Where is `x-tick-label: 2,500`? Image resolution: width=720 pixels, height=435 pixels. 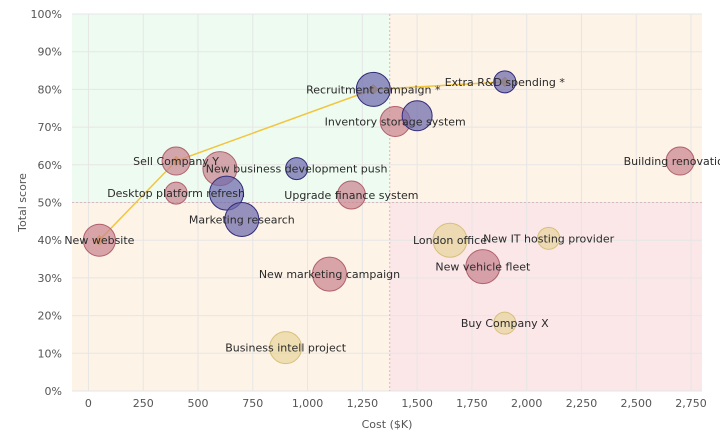
x-tick-label: 2,500 is located at coordinates (637, 403).